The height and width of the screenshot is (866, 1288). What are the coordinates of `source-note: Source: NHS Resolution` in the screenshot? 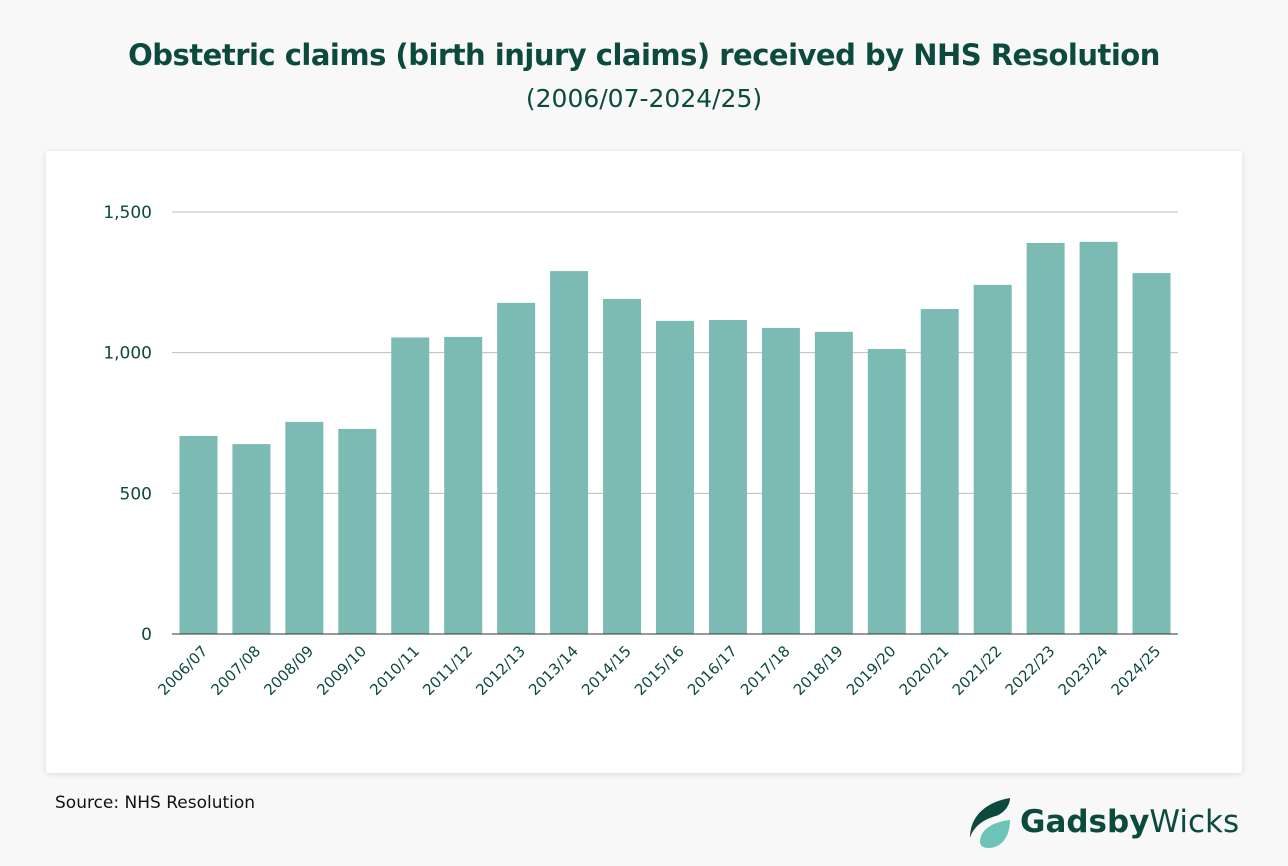 It's located at (155, 803).